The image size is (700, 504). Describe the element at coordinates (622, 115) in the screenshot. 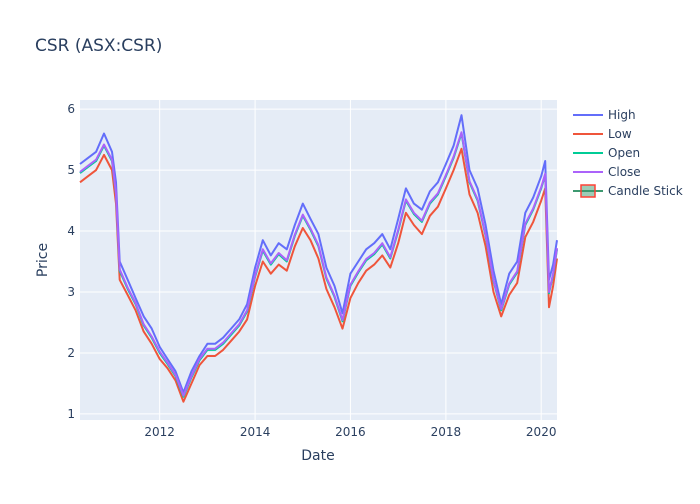

I see `legend-label: High` at that location.